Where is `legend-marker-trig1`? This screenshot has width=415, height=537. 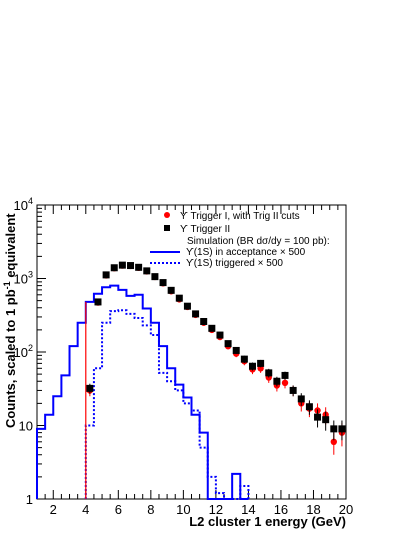
legend-marker-trig1 is located at coordinates (167, 215).